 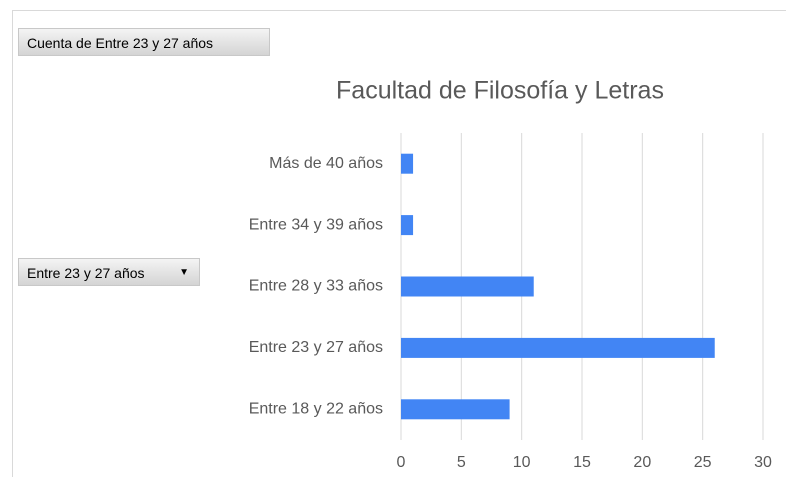 I want to click on chart-title: Facultad de Filosofía y Letras, so click(x=500, y=91).